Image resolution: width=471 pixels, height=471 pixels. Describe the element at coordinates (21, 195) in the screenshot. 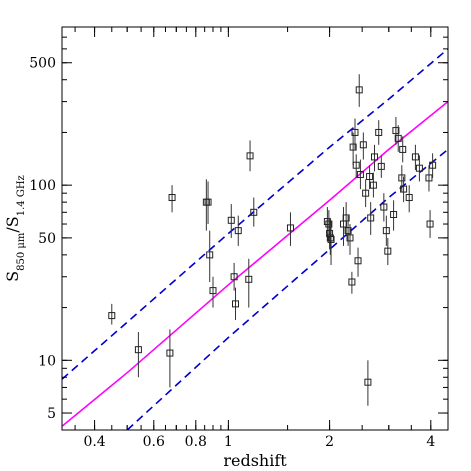

I see `y-label-sub2: 1.4 GHz` at that location.